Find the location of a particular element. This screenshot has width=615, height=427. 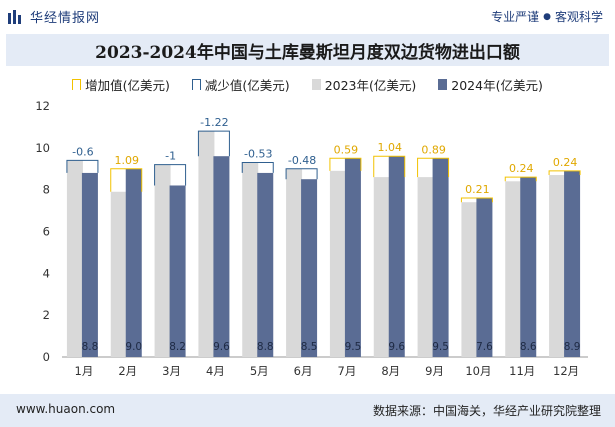

tagline-right: 客观科学 is located at coordinates (578, 17).